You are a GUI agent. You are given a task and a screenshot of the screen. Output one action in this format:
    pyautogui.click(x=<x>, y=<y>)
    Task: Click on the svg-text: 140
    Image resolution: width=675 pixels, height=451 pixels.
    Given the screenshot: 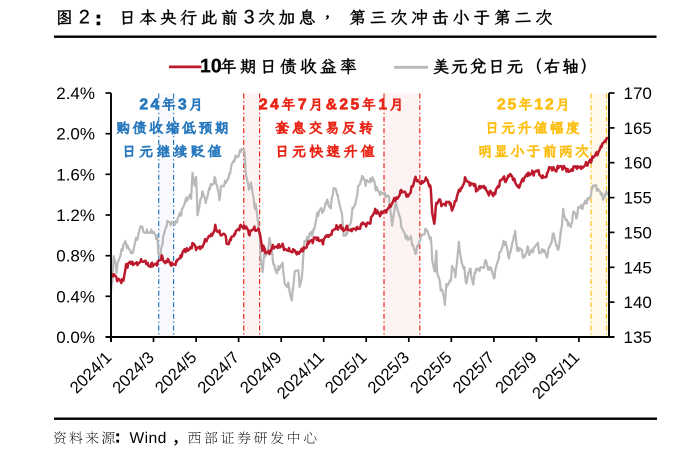 What is the action you would take?
    pyautogui.click(x=638, y=302)
    